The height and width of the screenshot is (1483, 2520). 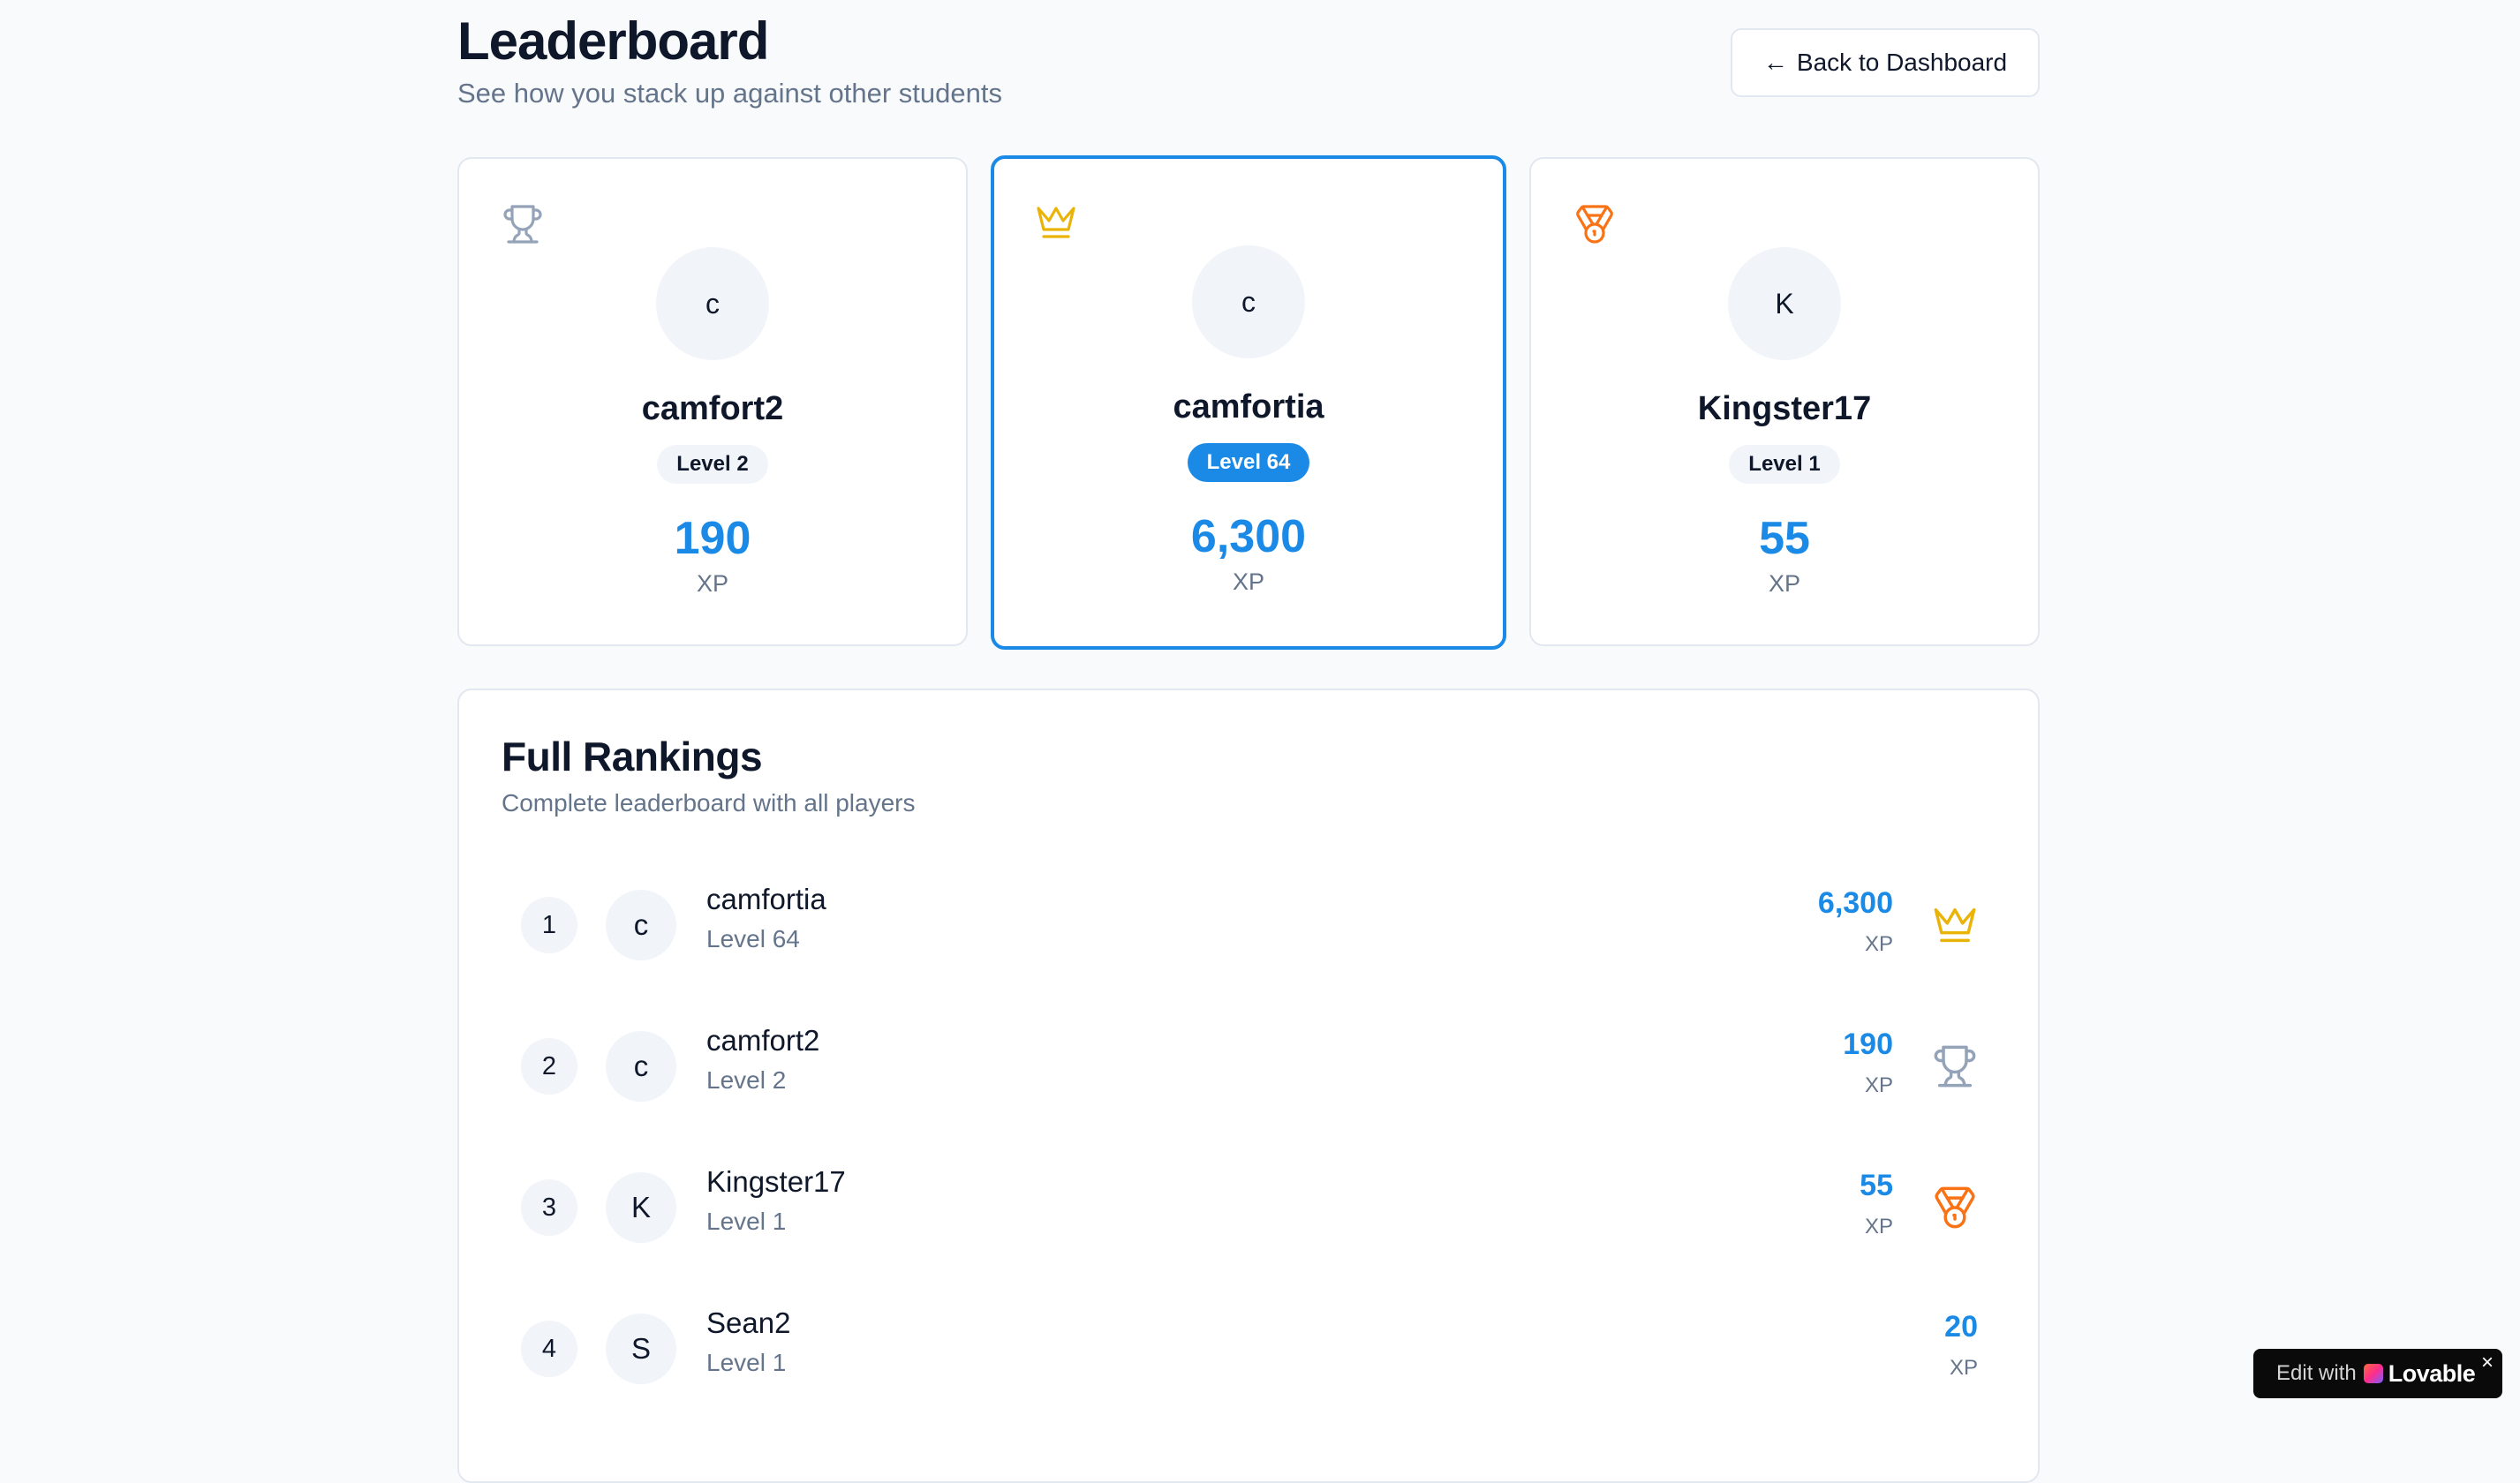 I want to click on level-badge: Level 64, so click(x=1248, y=462).